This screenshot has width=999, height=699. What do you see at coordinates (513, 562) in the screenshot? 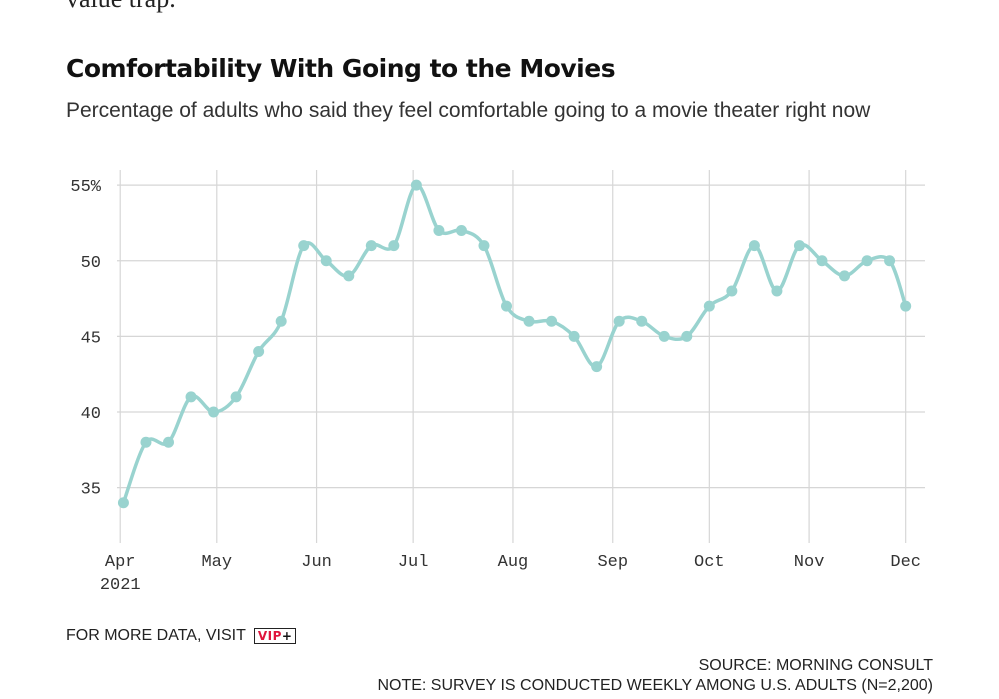
I see `x-tick-label: Aug` at bounding box center [513, 562].